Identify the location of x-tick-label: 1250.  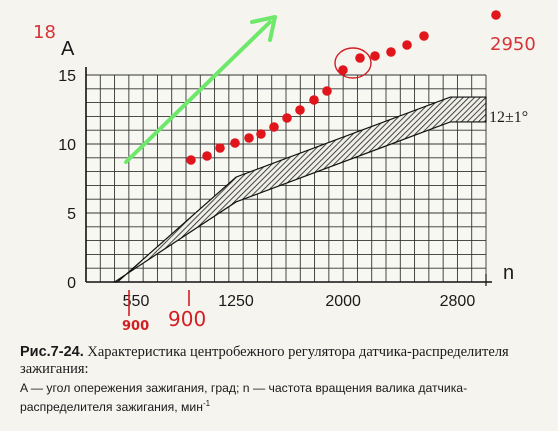
(236, 301).